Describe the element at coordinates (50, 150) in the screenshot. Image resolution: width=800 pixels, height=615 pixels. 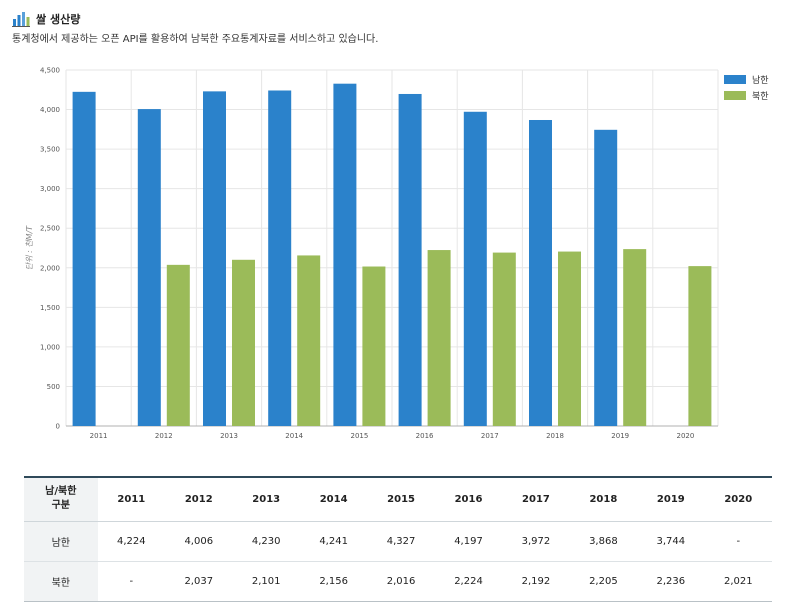
I see `y-tick-label: 3,500` at that location.